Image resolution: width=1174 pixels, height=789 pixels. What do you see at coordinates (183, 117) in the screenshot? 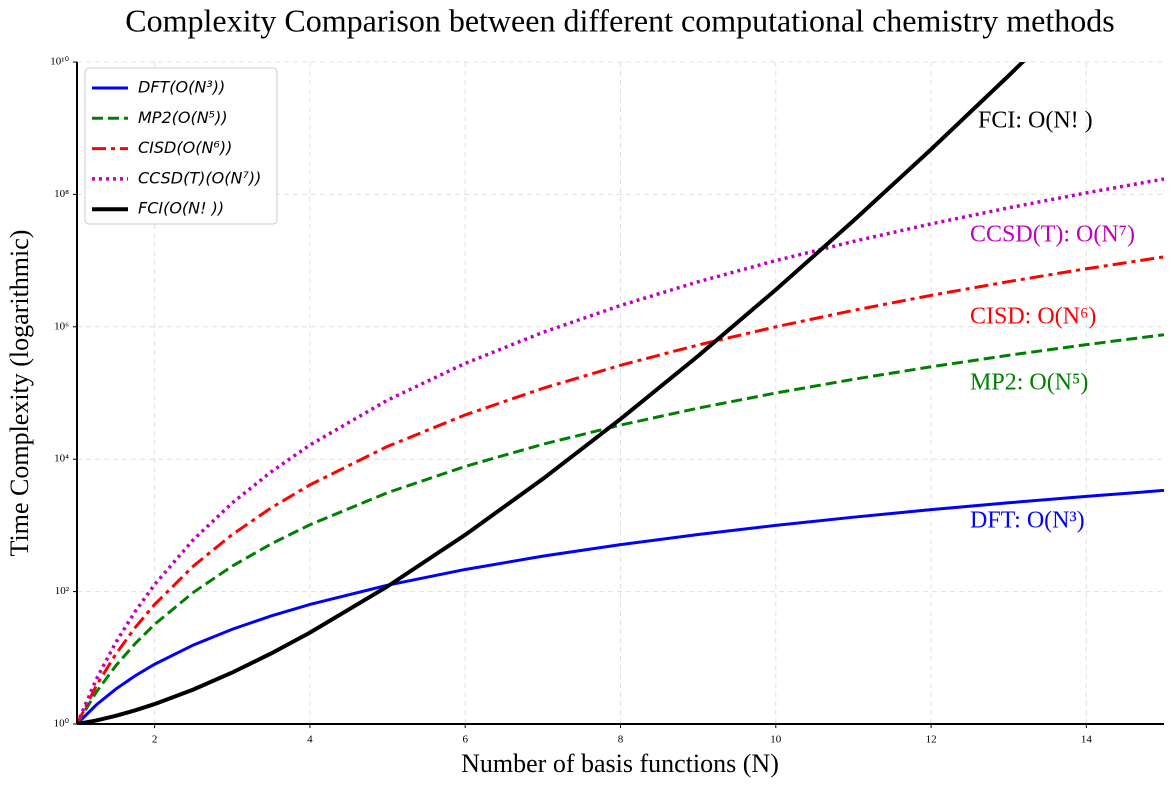
I see `legend-label: MP2(O(N⁵))` at bounding box center [183, 117].